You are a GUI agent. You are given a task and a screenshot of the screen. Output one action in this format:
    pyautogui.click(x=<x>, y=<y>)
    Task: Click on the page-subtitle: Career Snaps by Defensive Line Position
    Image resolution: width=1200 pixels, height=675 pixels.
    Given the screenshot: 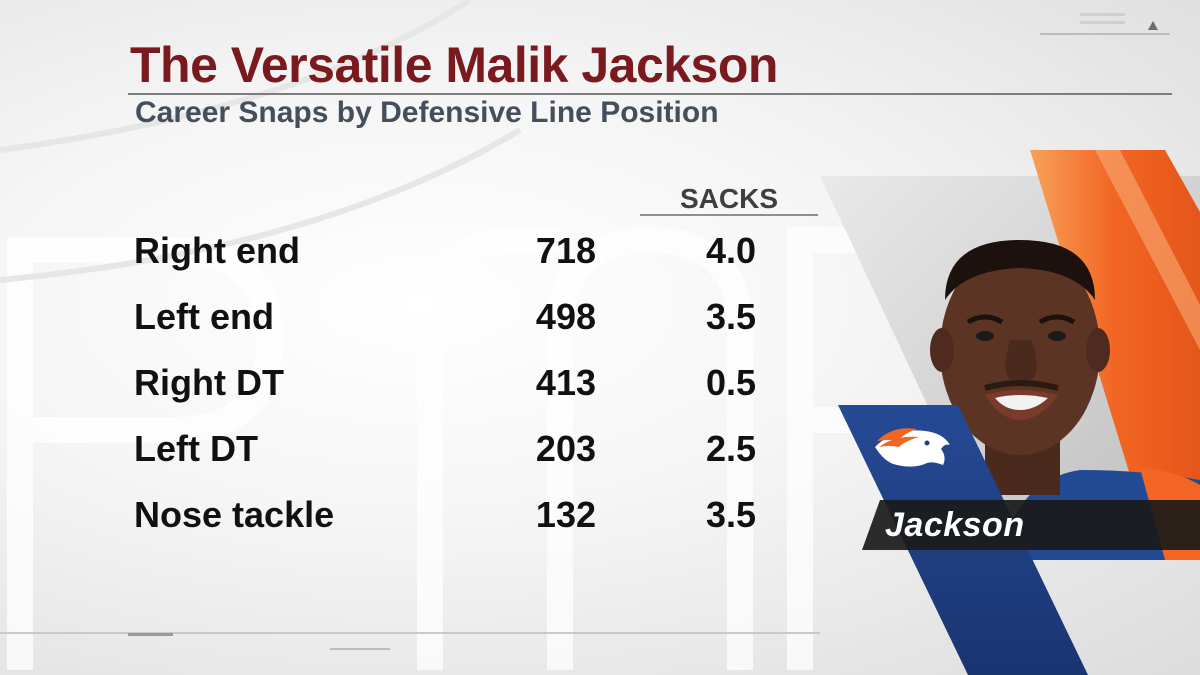 What is the action you would take?
    pyautogui.click(x=427, y=112)
    